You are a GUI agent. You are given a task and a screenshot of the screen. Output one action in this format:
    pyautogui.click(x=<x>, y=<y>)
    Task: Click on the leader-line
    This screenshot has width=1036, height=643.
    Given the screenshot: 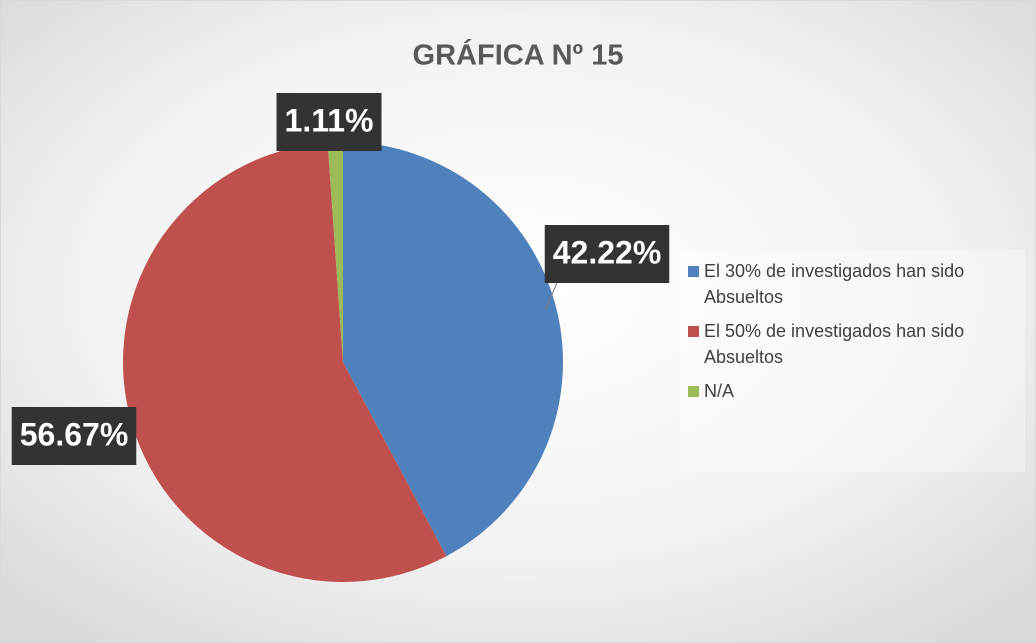 What is the action you would take?
    pyautogui.click(x=551, y=296)
    